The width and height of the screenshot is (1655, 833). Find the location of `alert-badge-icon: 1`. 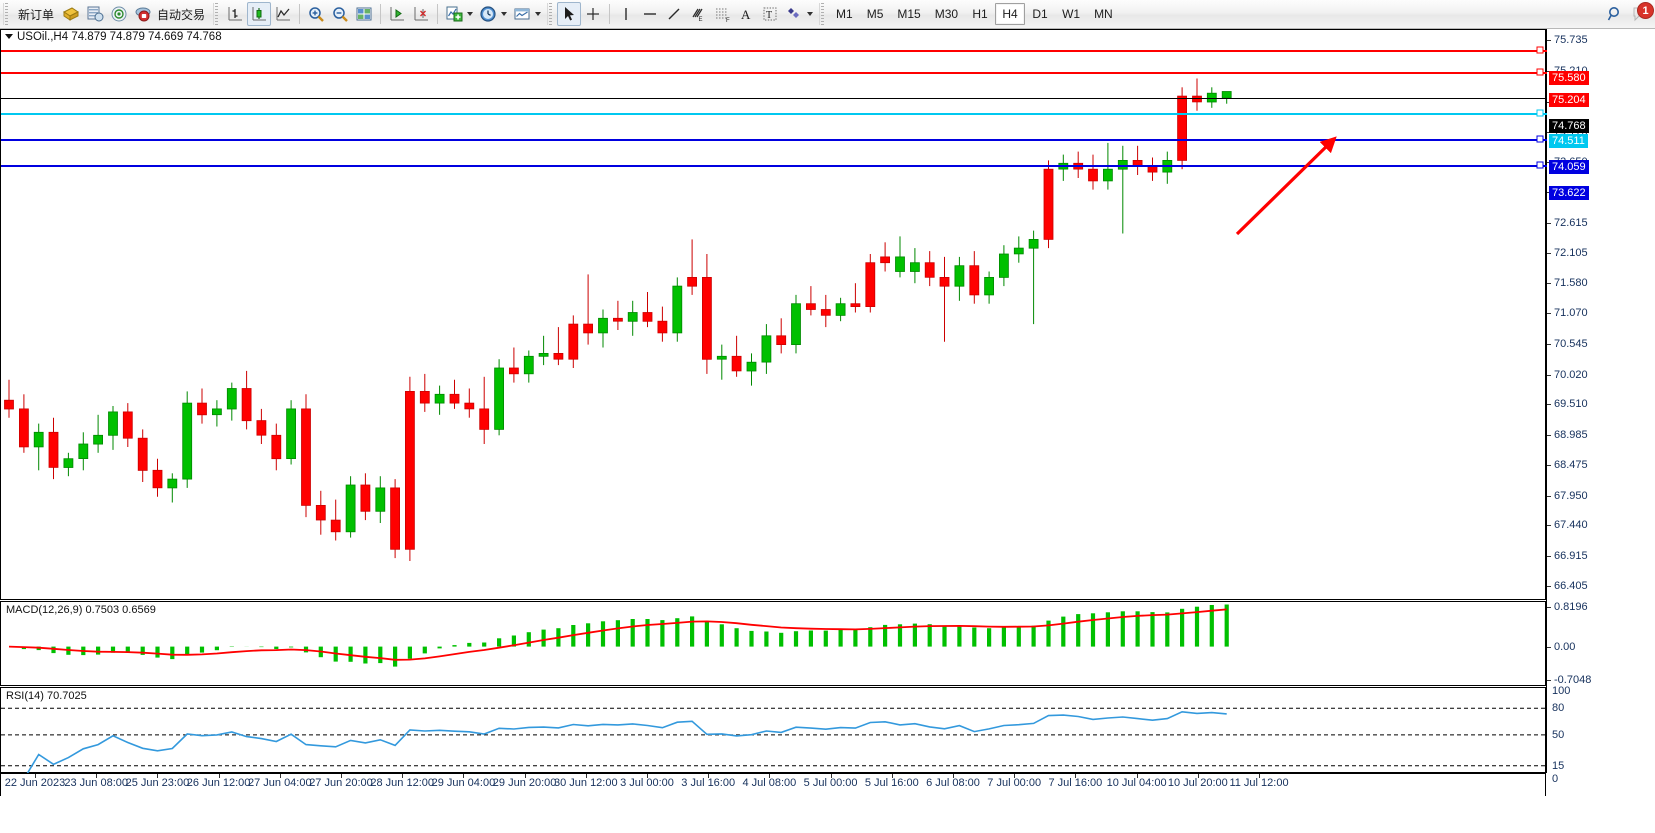

alert-badge-icon: 1 is located at coordinates (1641, 14).